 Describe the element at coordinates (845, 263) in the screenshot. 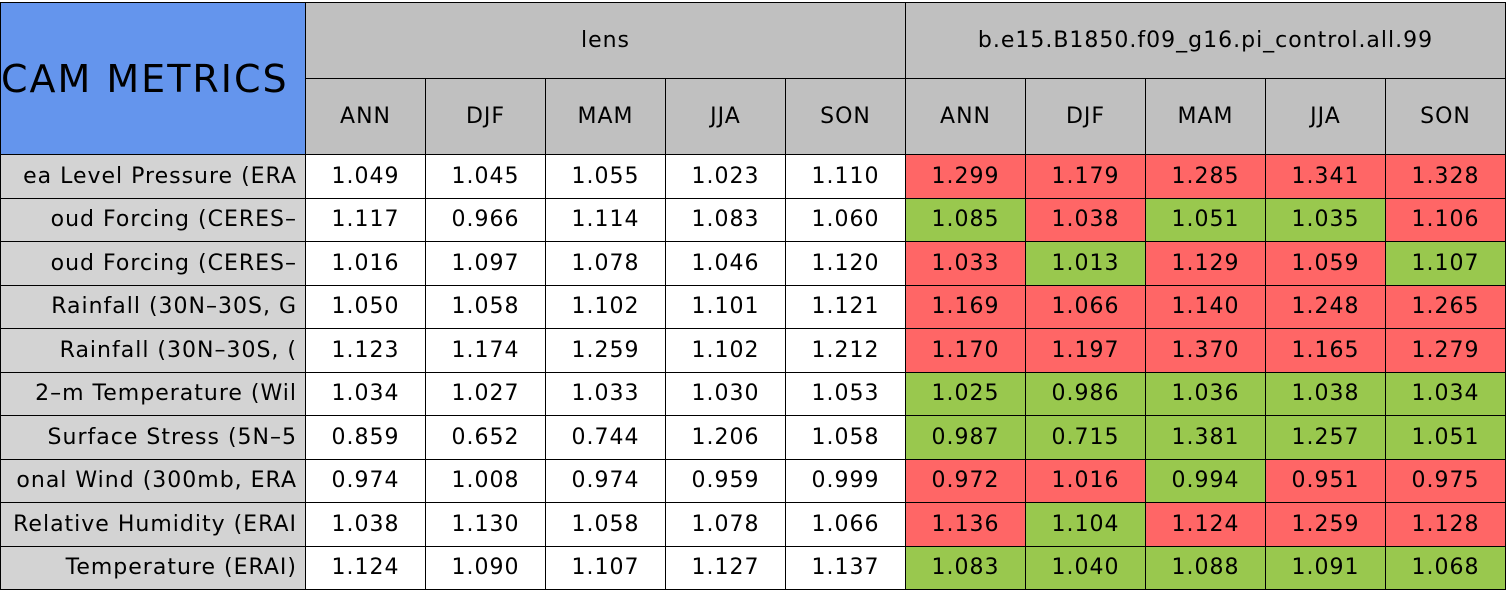

I see `value-cell: 1.120` at that location.